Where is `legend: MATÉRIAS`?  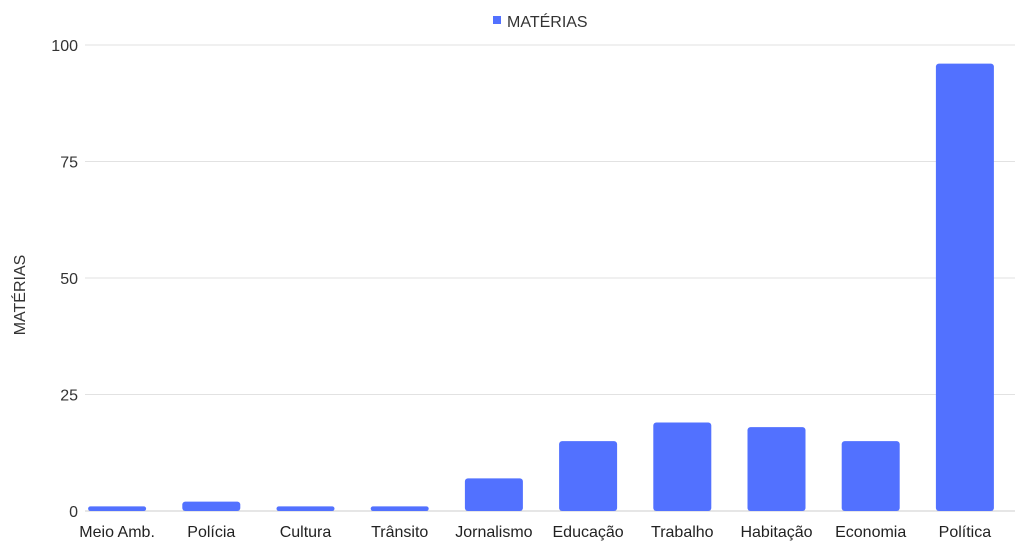
legend: MATÉRIAS is located at coordinates (540, 21).